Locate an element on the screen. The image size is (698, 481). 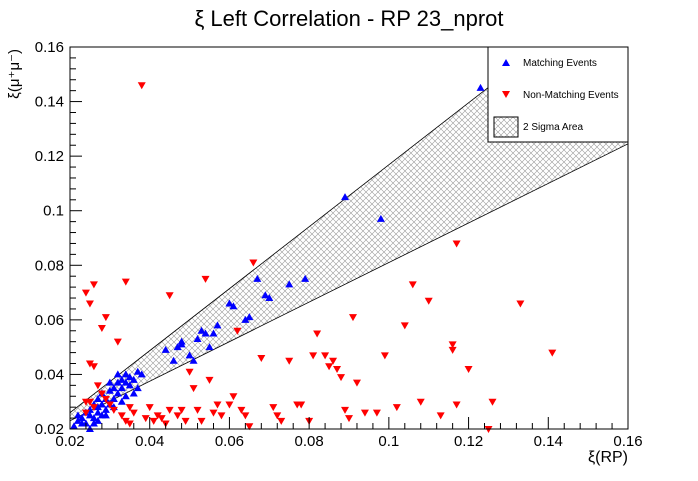
x-tick-label: 0.1 is located at coordinates (388, 441).